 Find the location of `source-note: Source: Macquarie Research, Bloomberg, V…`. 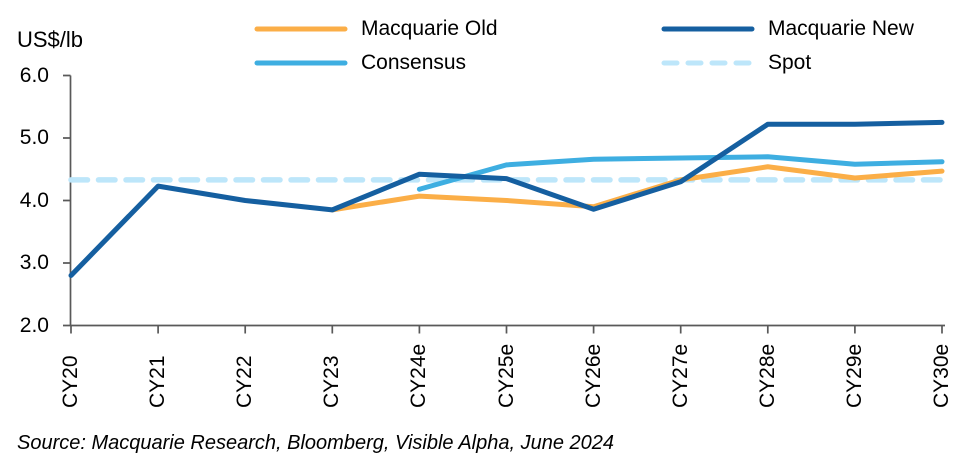

source-note: Source: Macquarie Research, Bloomberg, V… is located at coordinates (316, 443).